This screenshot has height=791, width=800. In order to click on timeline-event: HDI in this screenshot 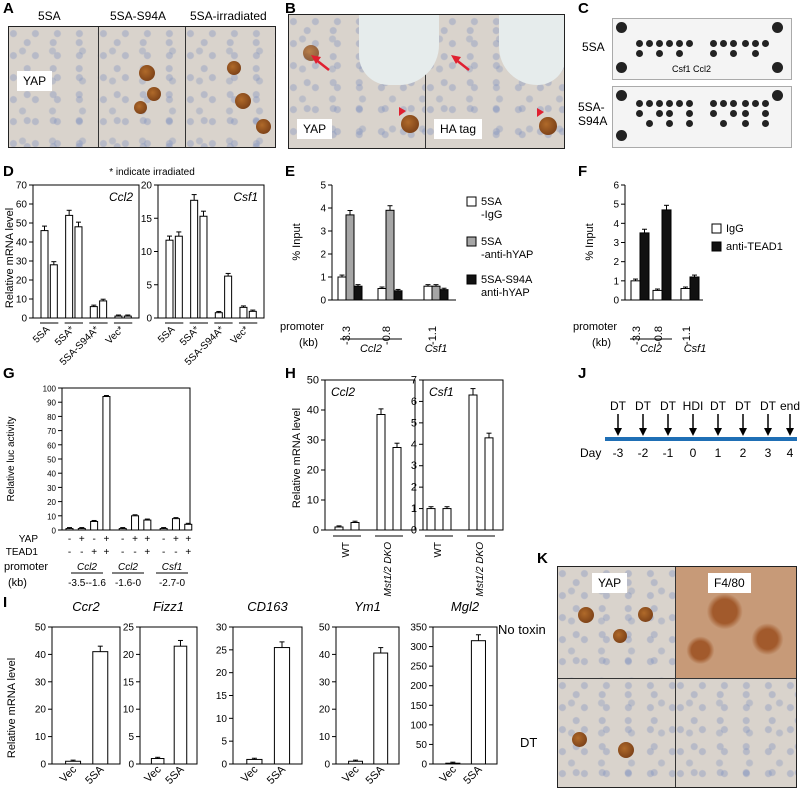, I will do `click(693, 406)`.